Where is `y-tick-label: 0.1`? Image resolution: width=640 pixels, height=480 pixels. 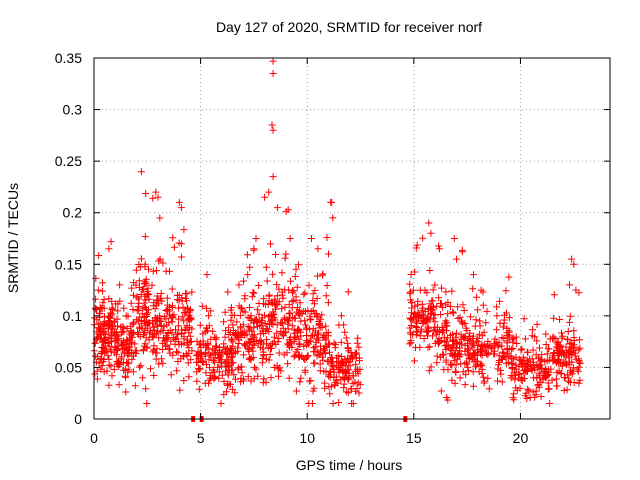 y-tick-label: 0.1 is located at coordinates (73, 316).